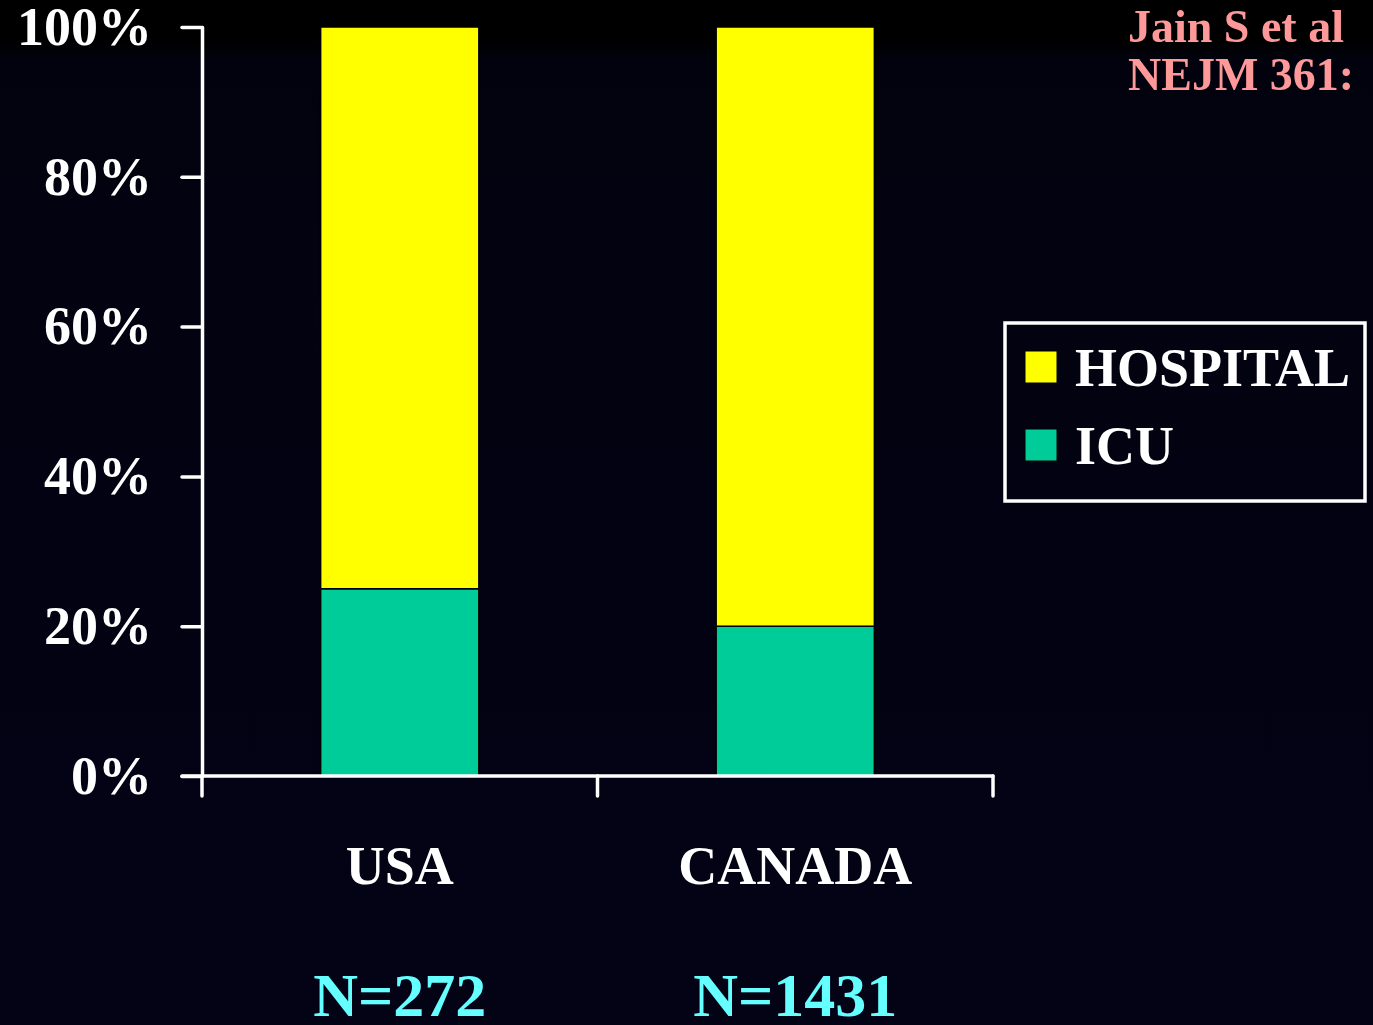  What do you see at coordinates (1125, 446) in the screenshot?
I see `legend-label: ICU` at bounding box center [1125, 446].